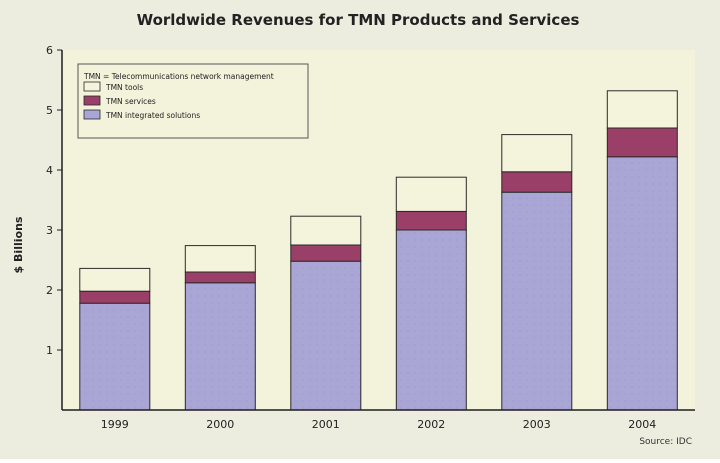  I want to click on source-note: Source: IDC, so click(665, 442).